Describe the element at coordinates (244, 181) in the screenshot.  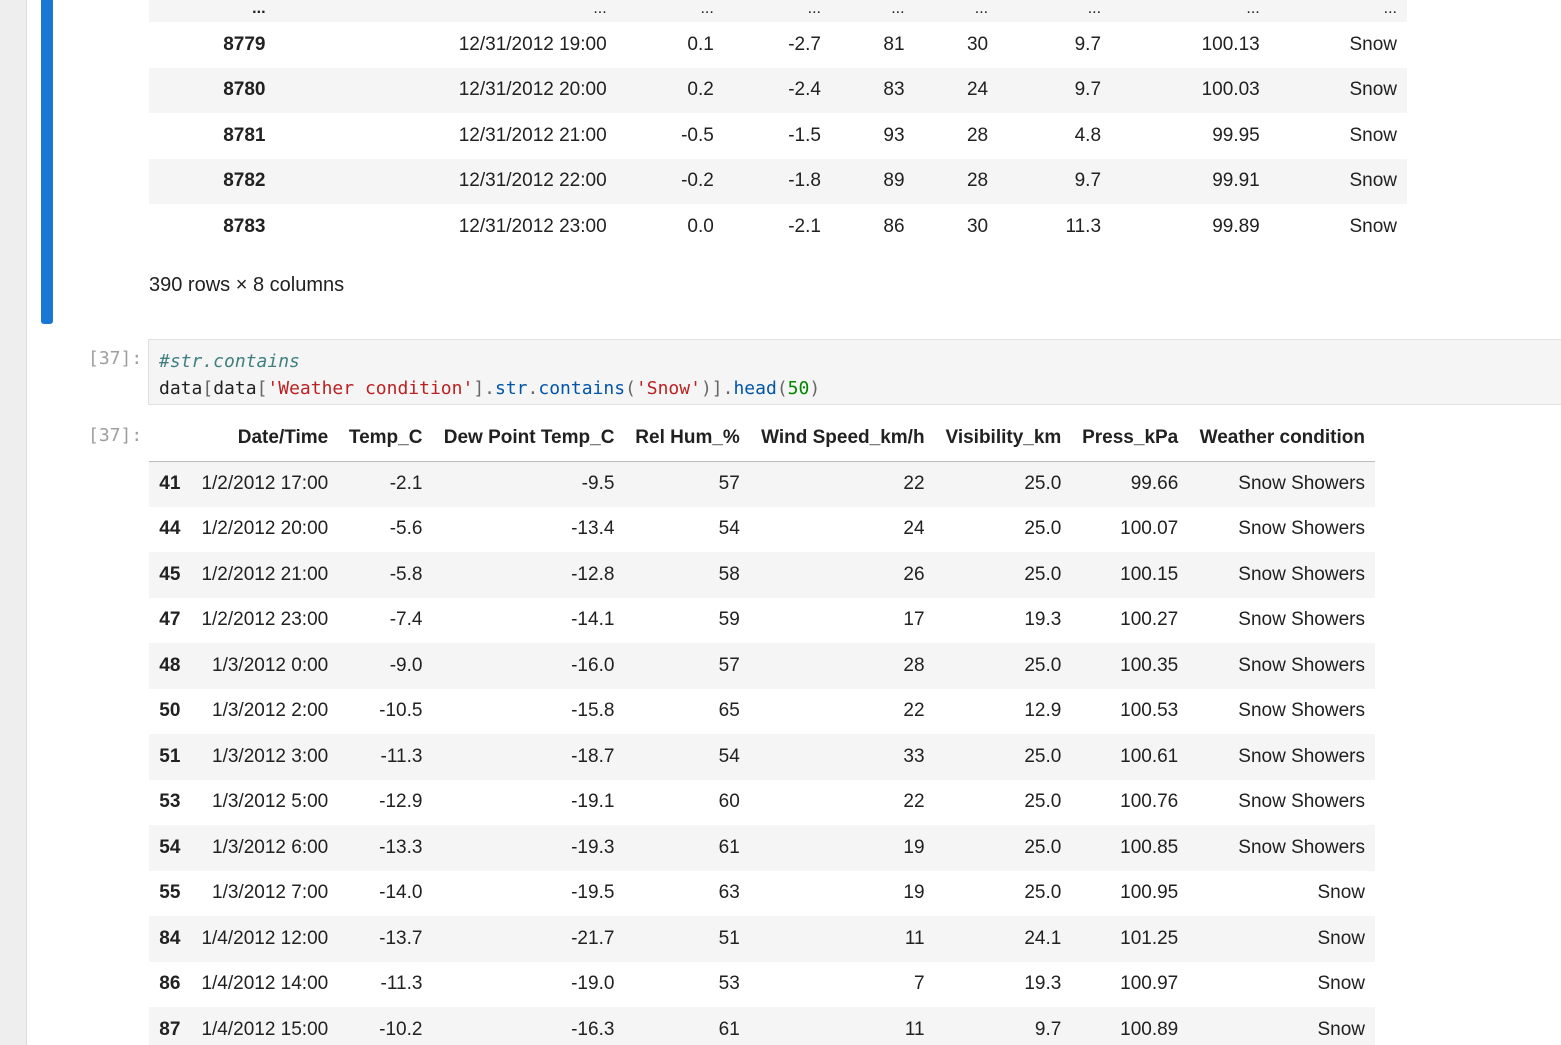
I see `row-index: 8782` at that location.